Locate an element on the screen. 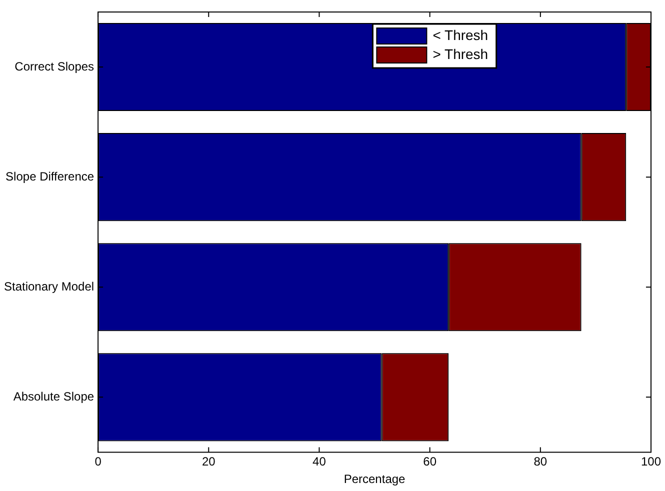 This screenshot has height=491, width=665. x-tick-label: 40 is located at coordinates (319, 461).